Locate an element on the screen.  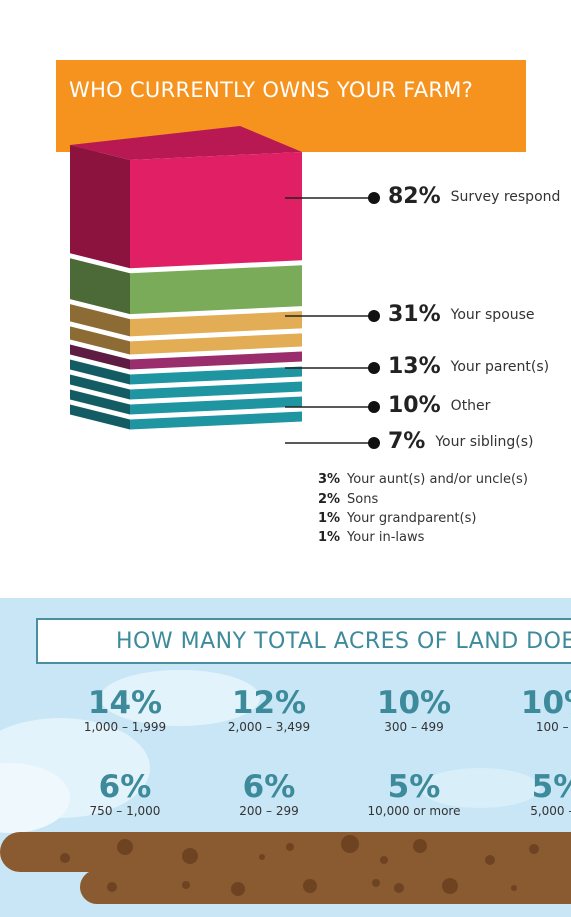
bar-sons-side is located at coordinates (100, 387).